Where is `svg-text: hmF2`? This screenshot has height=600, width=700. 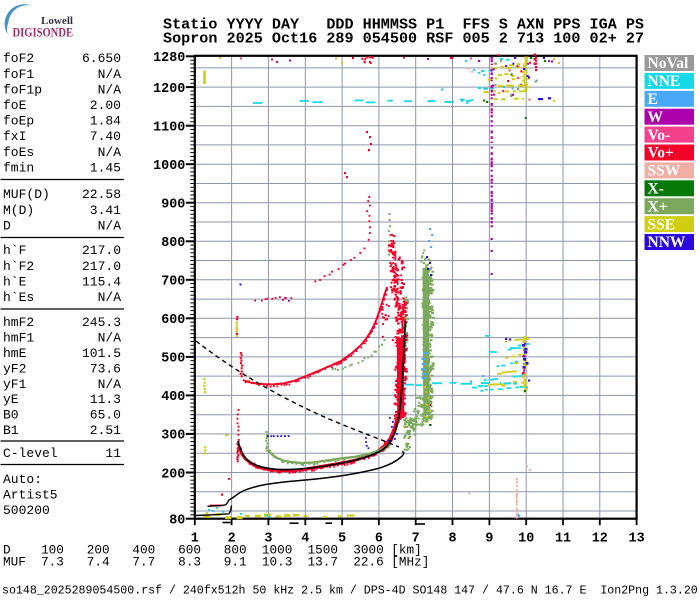
svg-text: hmF2 is located at coordinates (18, 322).